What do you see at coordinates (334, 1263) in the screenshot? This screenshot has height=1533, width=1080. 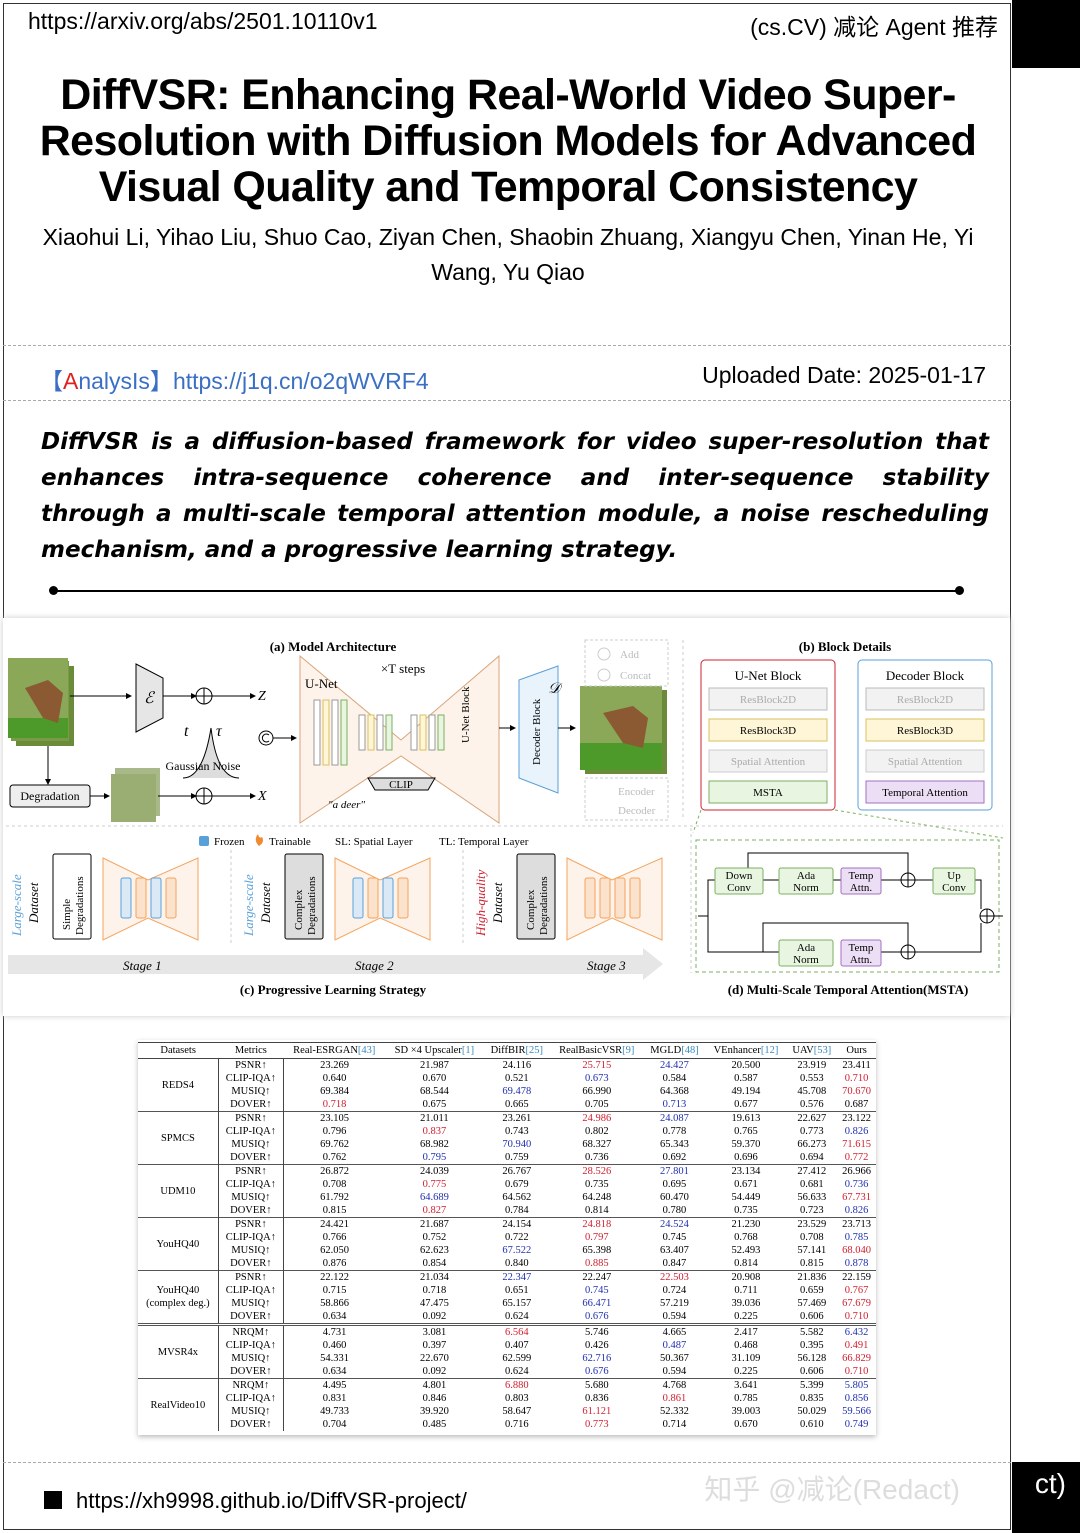 I see `value-cell: 0.876` at bounding box center [334, 1263].